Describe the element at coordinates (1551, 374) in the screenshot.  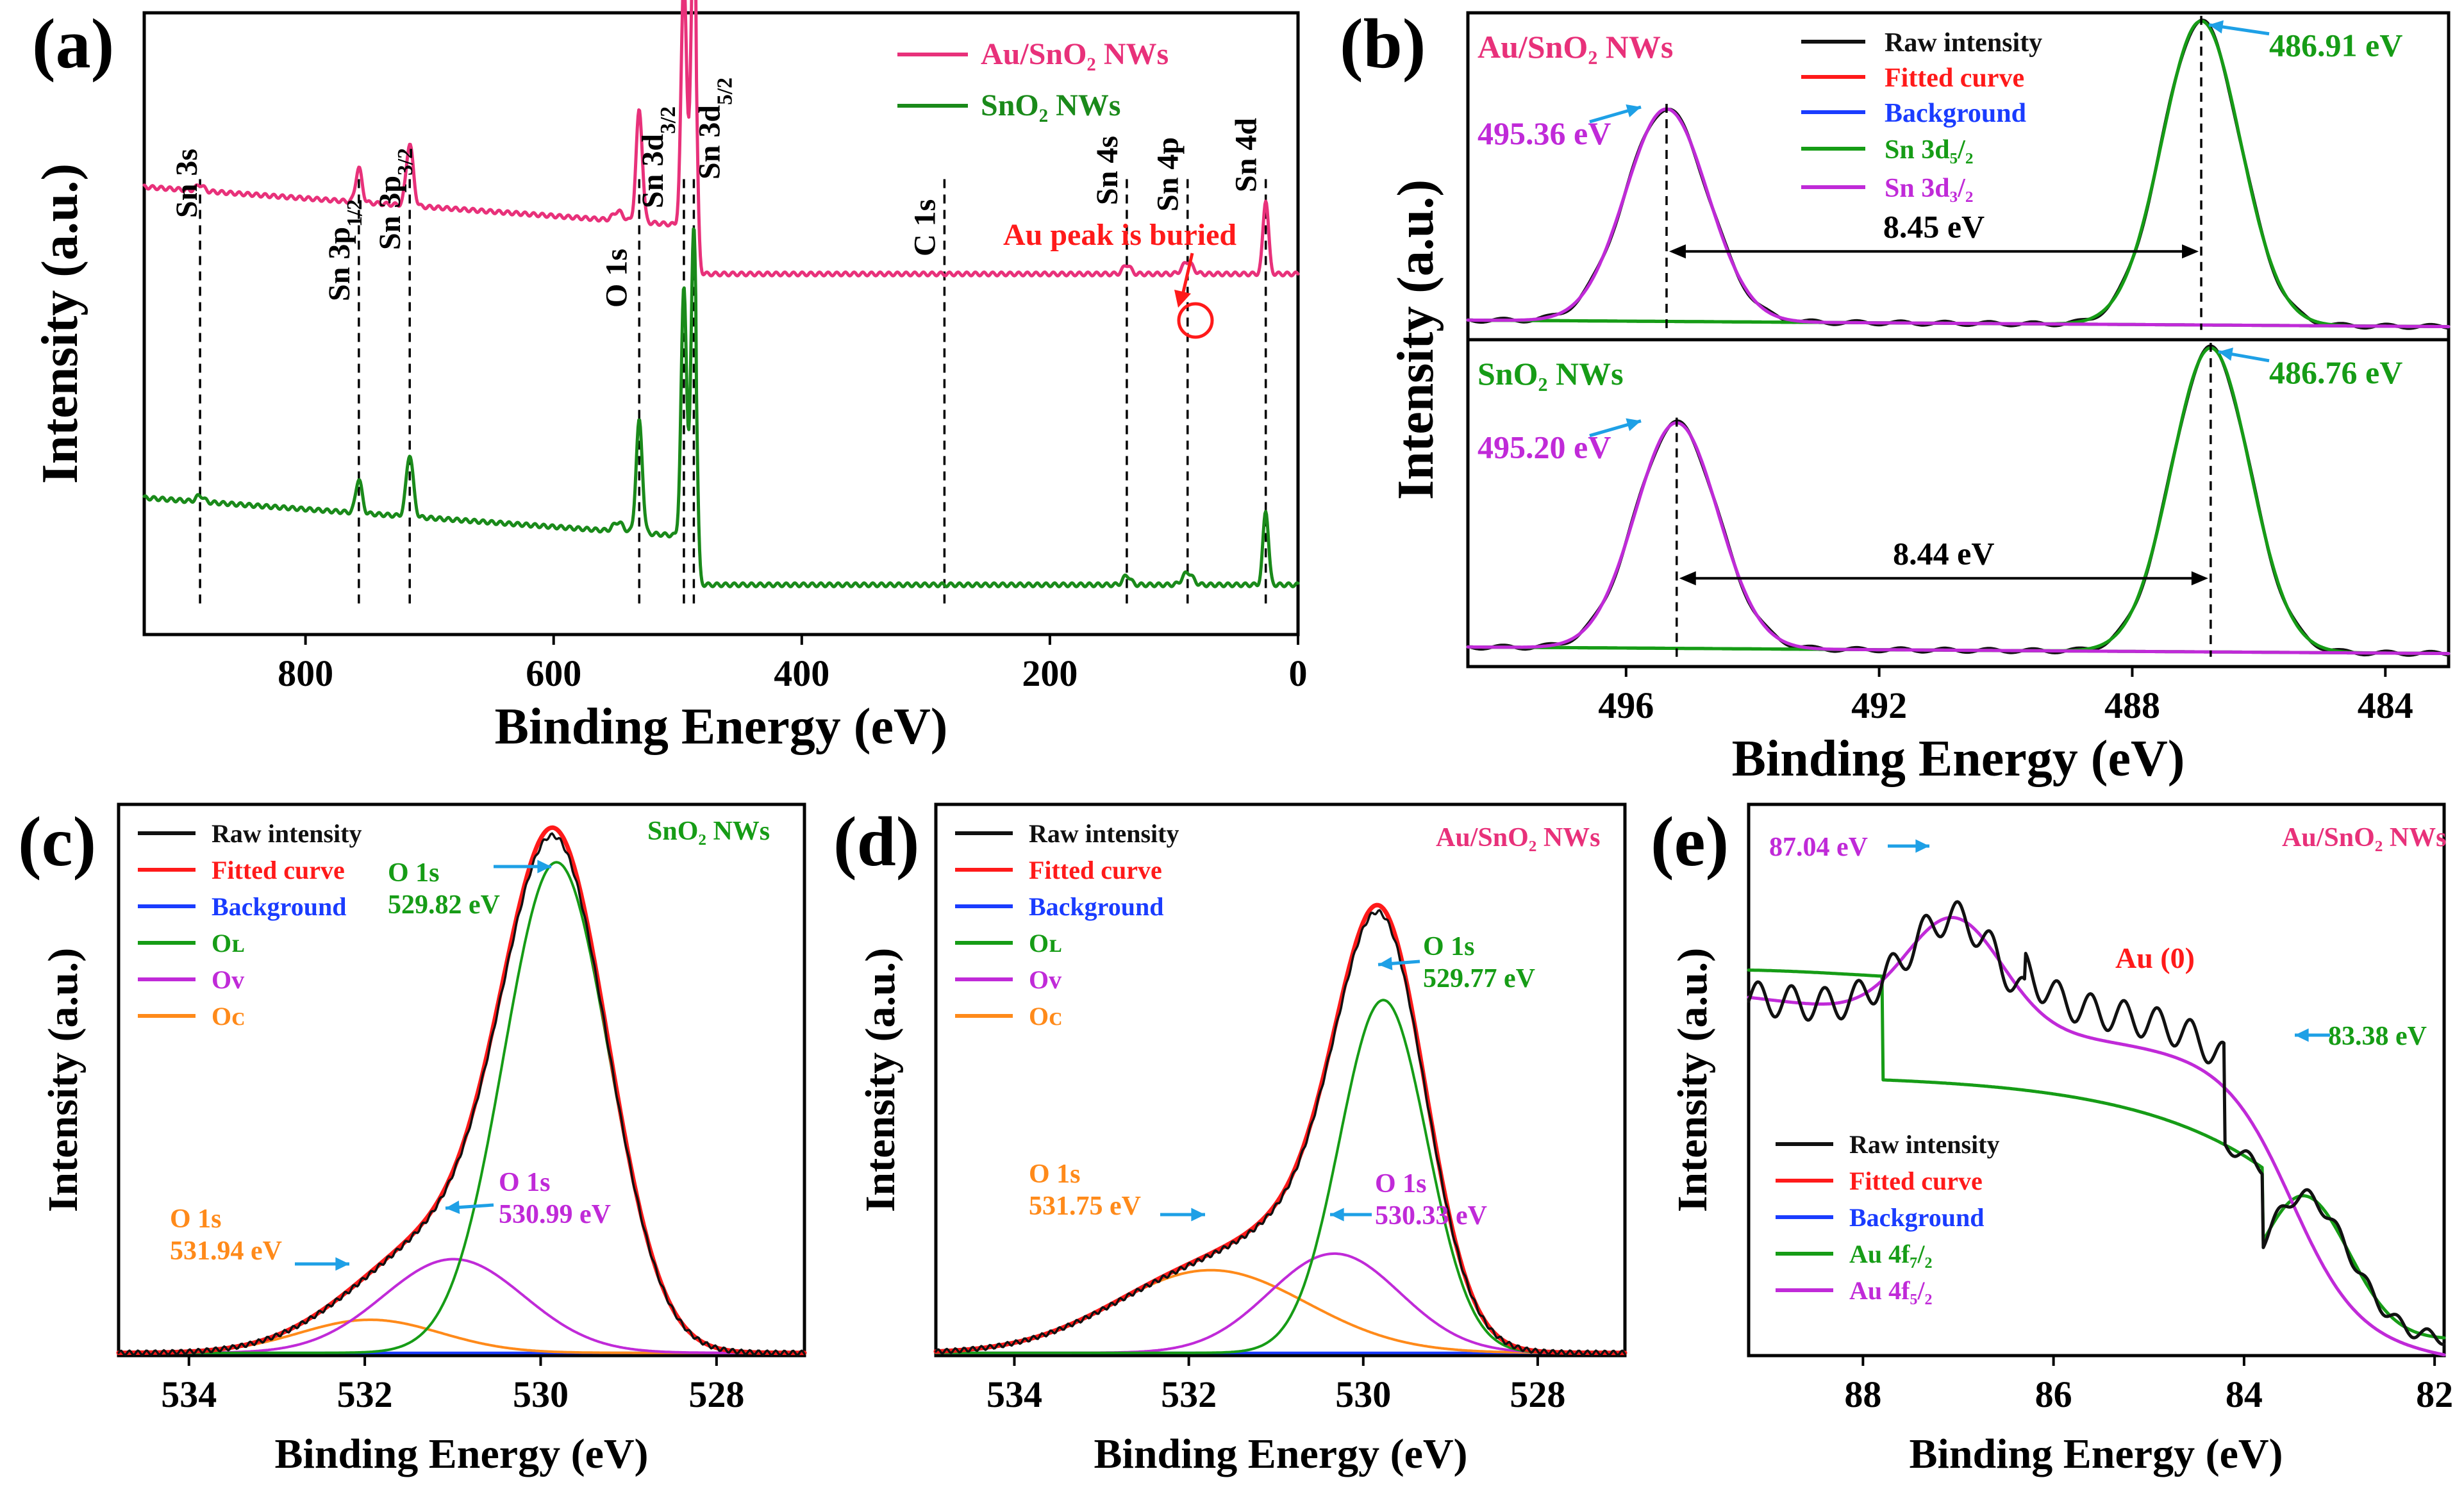
I see `panel-b-bottom-sample: SnO₂ NWs` at that location.